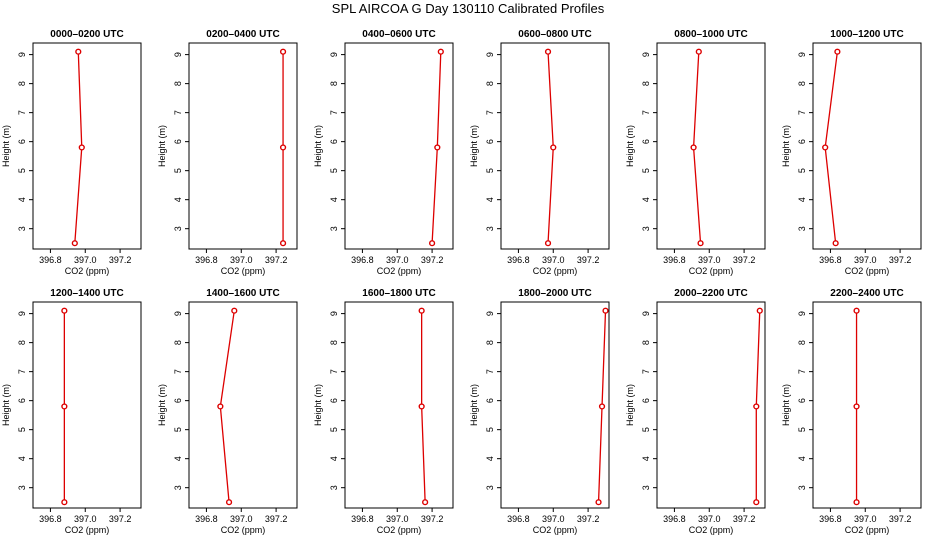  What do you see at coordinates (86, 293) in the screenshot?
I see `panel-title: 1200–1400 UTC` at bounding box center [86, 293].